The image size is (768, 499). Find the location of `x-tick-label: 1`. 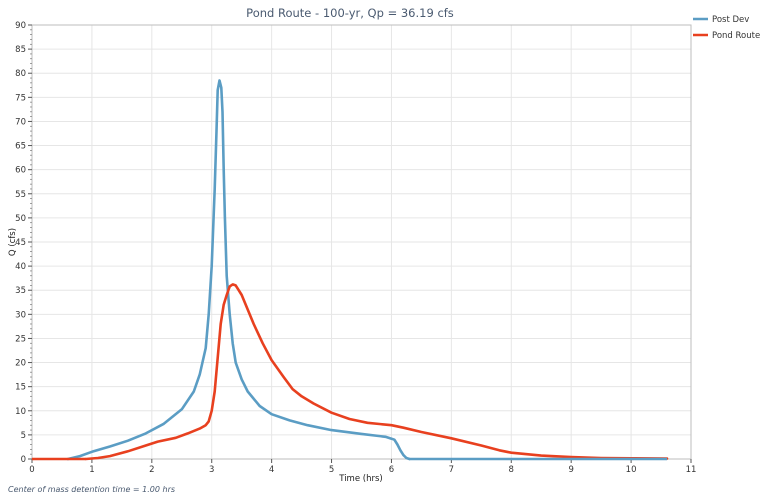

x-tick-label: 1 is located at coordinates (91, 470).